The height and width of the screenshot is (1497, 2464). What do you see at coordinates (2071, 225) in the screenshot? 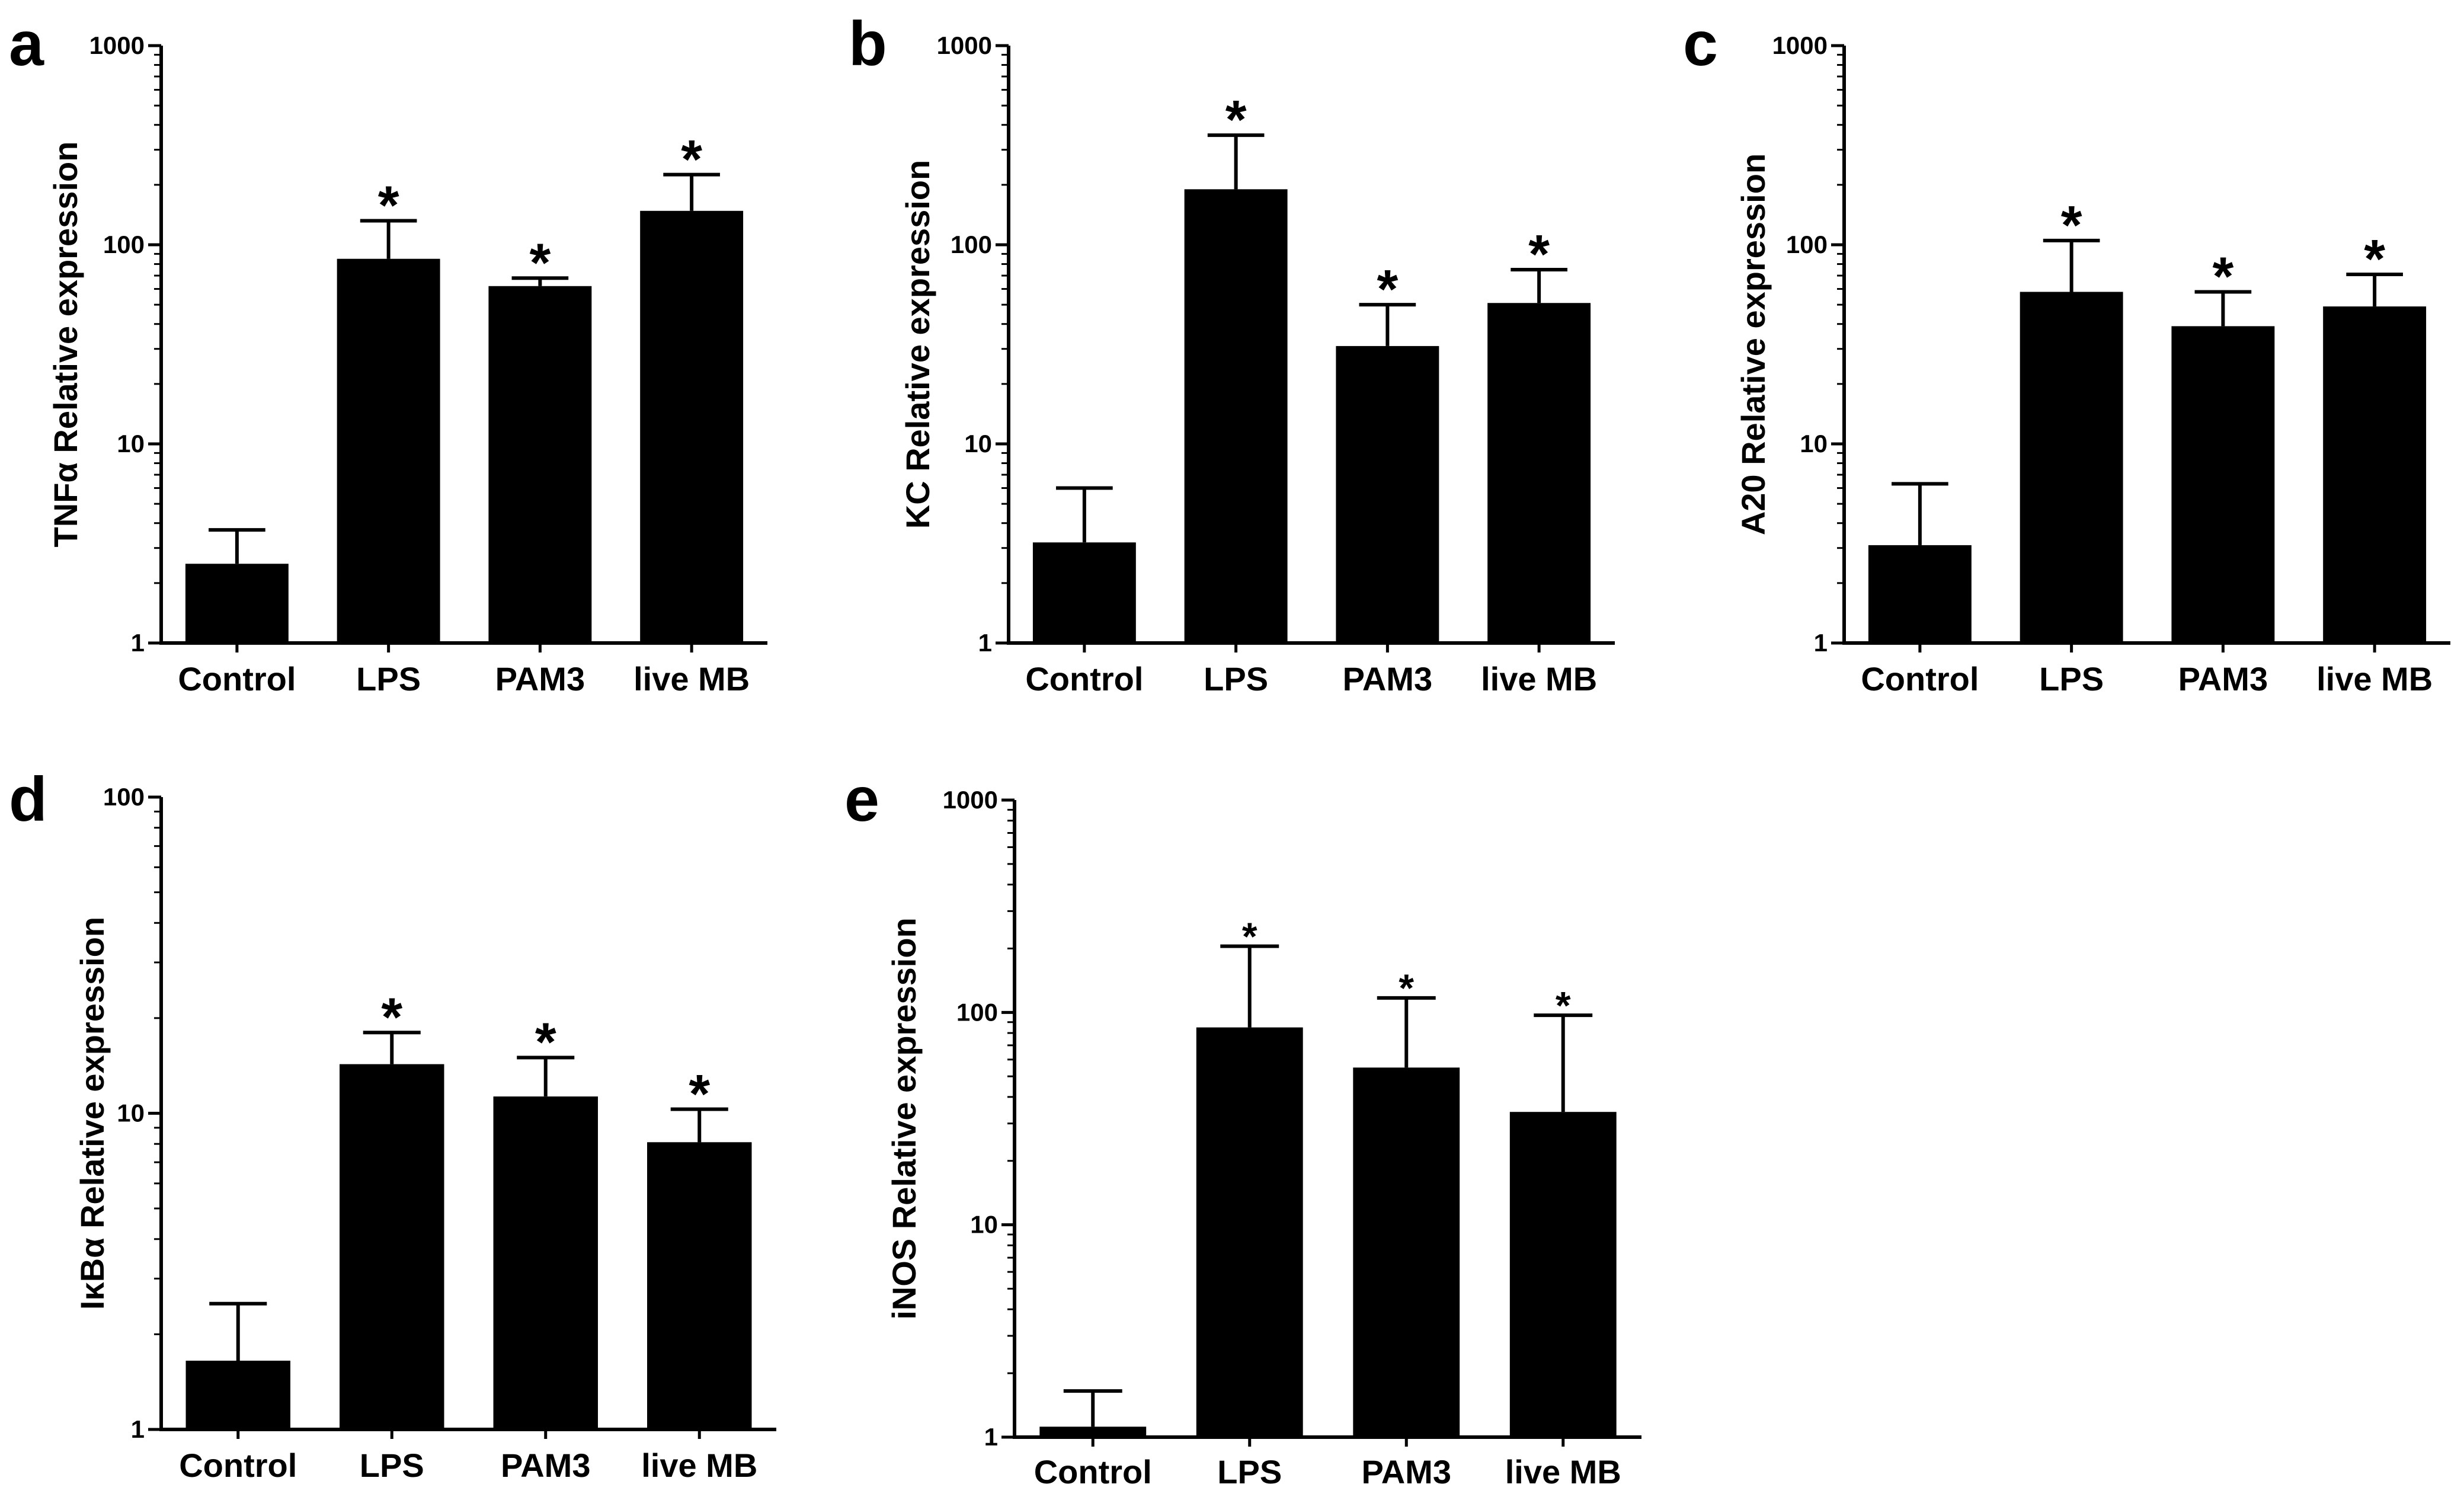
I see `significance-star-c-1: *` at bounding box center [2071, 225].